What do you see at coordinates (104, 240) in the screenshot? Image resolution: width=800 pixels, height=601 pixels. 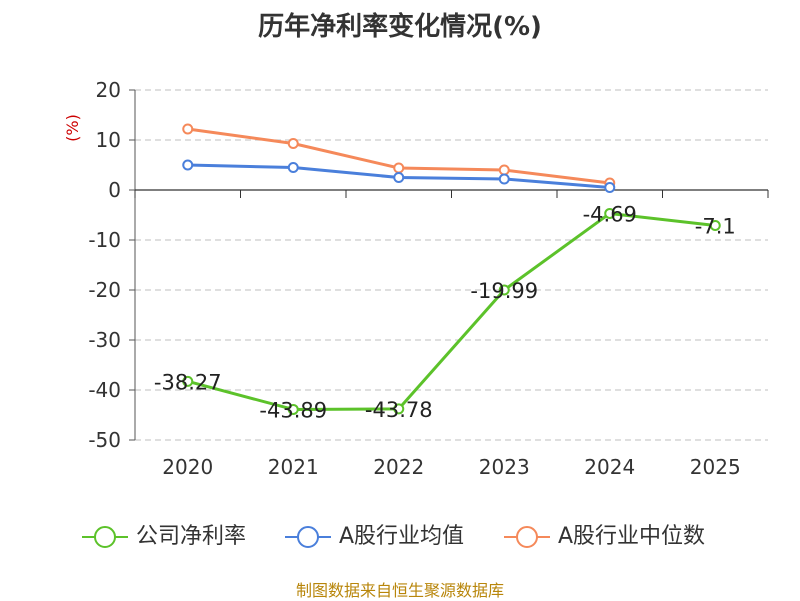 I see `y-tick-label: -10` at bounding box center [104, 240].